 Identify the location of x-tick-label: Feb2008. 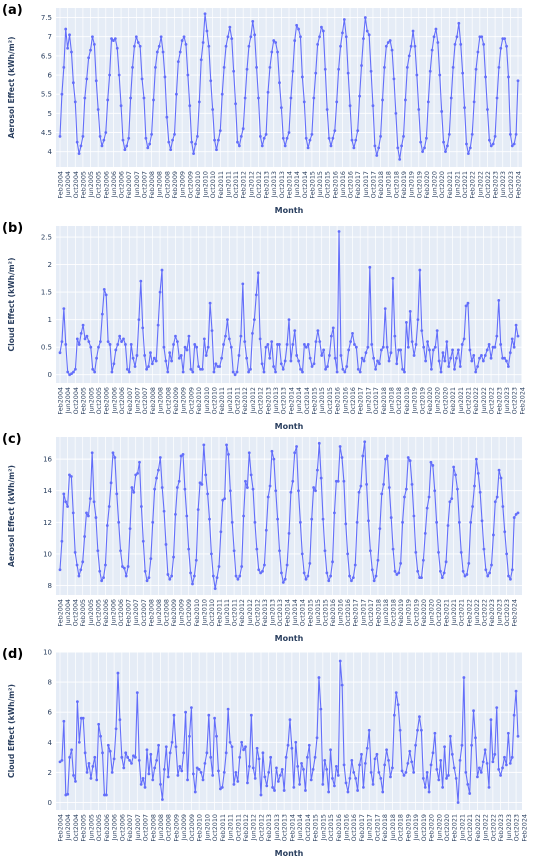
(153, 401).